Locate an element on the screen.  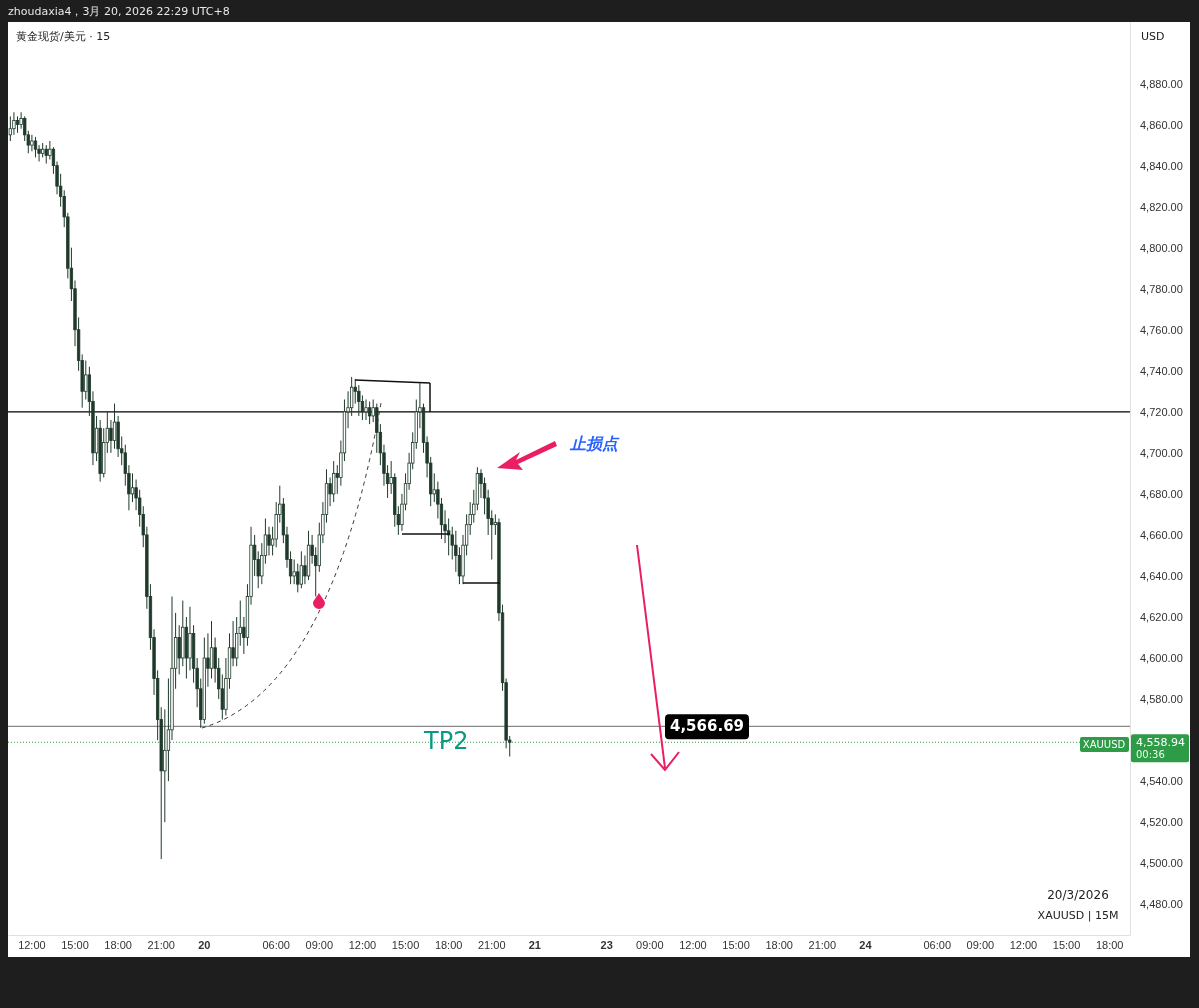
annotation: 20/3/2026 is located at coordinates (1078, 895).